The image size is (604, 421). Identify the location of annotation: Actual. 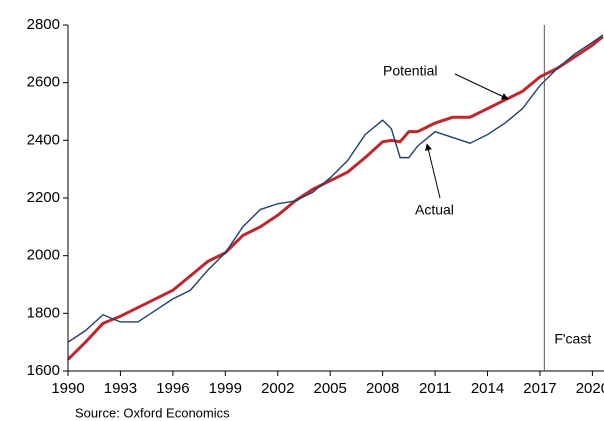
(434, 210).